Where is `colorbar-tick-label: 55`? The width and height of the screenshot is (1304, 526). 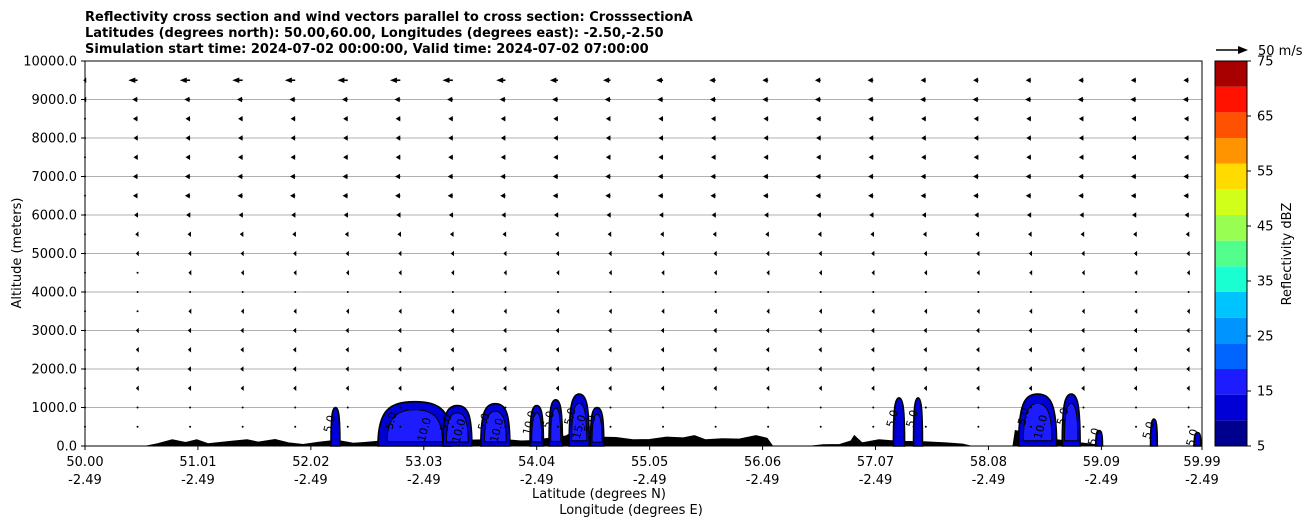 colorbar-tick-label: 55 is located at coordinates (1265, 172).